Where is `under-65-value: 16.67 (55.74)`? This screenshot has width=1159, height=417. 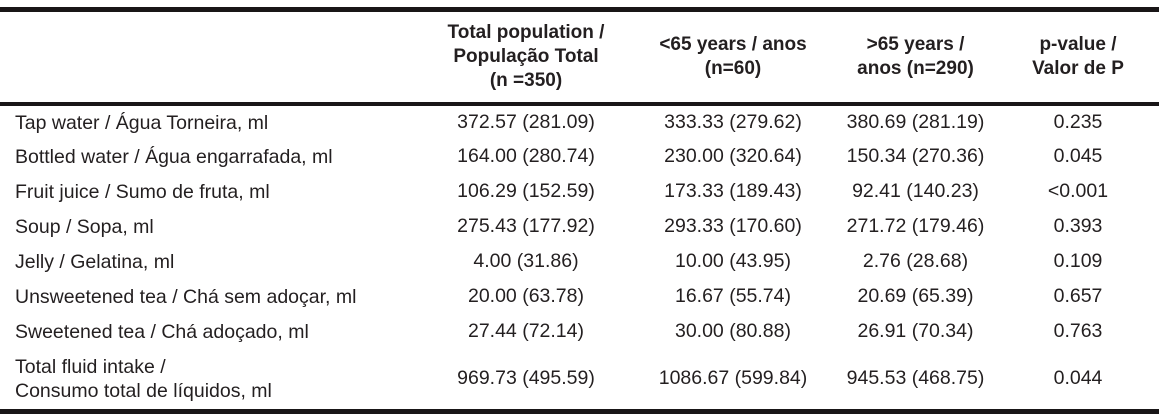 under-65-value: 16.67 (55.74) is located at coordinates (732, 296).